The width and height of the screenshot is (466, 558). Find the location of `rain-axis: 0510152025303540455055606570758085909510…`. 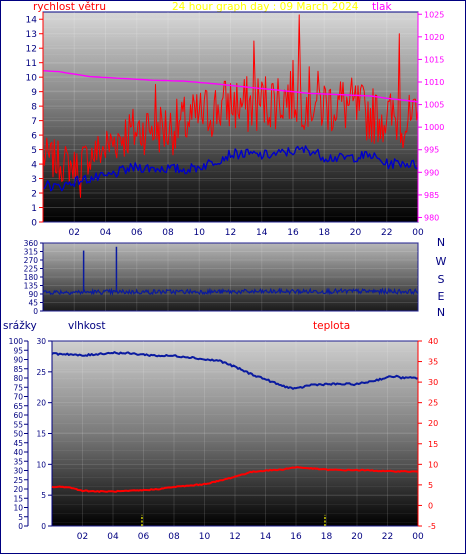

rain-axis: 0510152025303540455055606570758085909510… is located at coordinates (19, 434).